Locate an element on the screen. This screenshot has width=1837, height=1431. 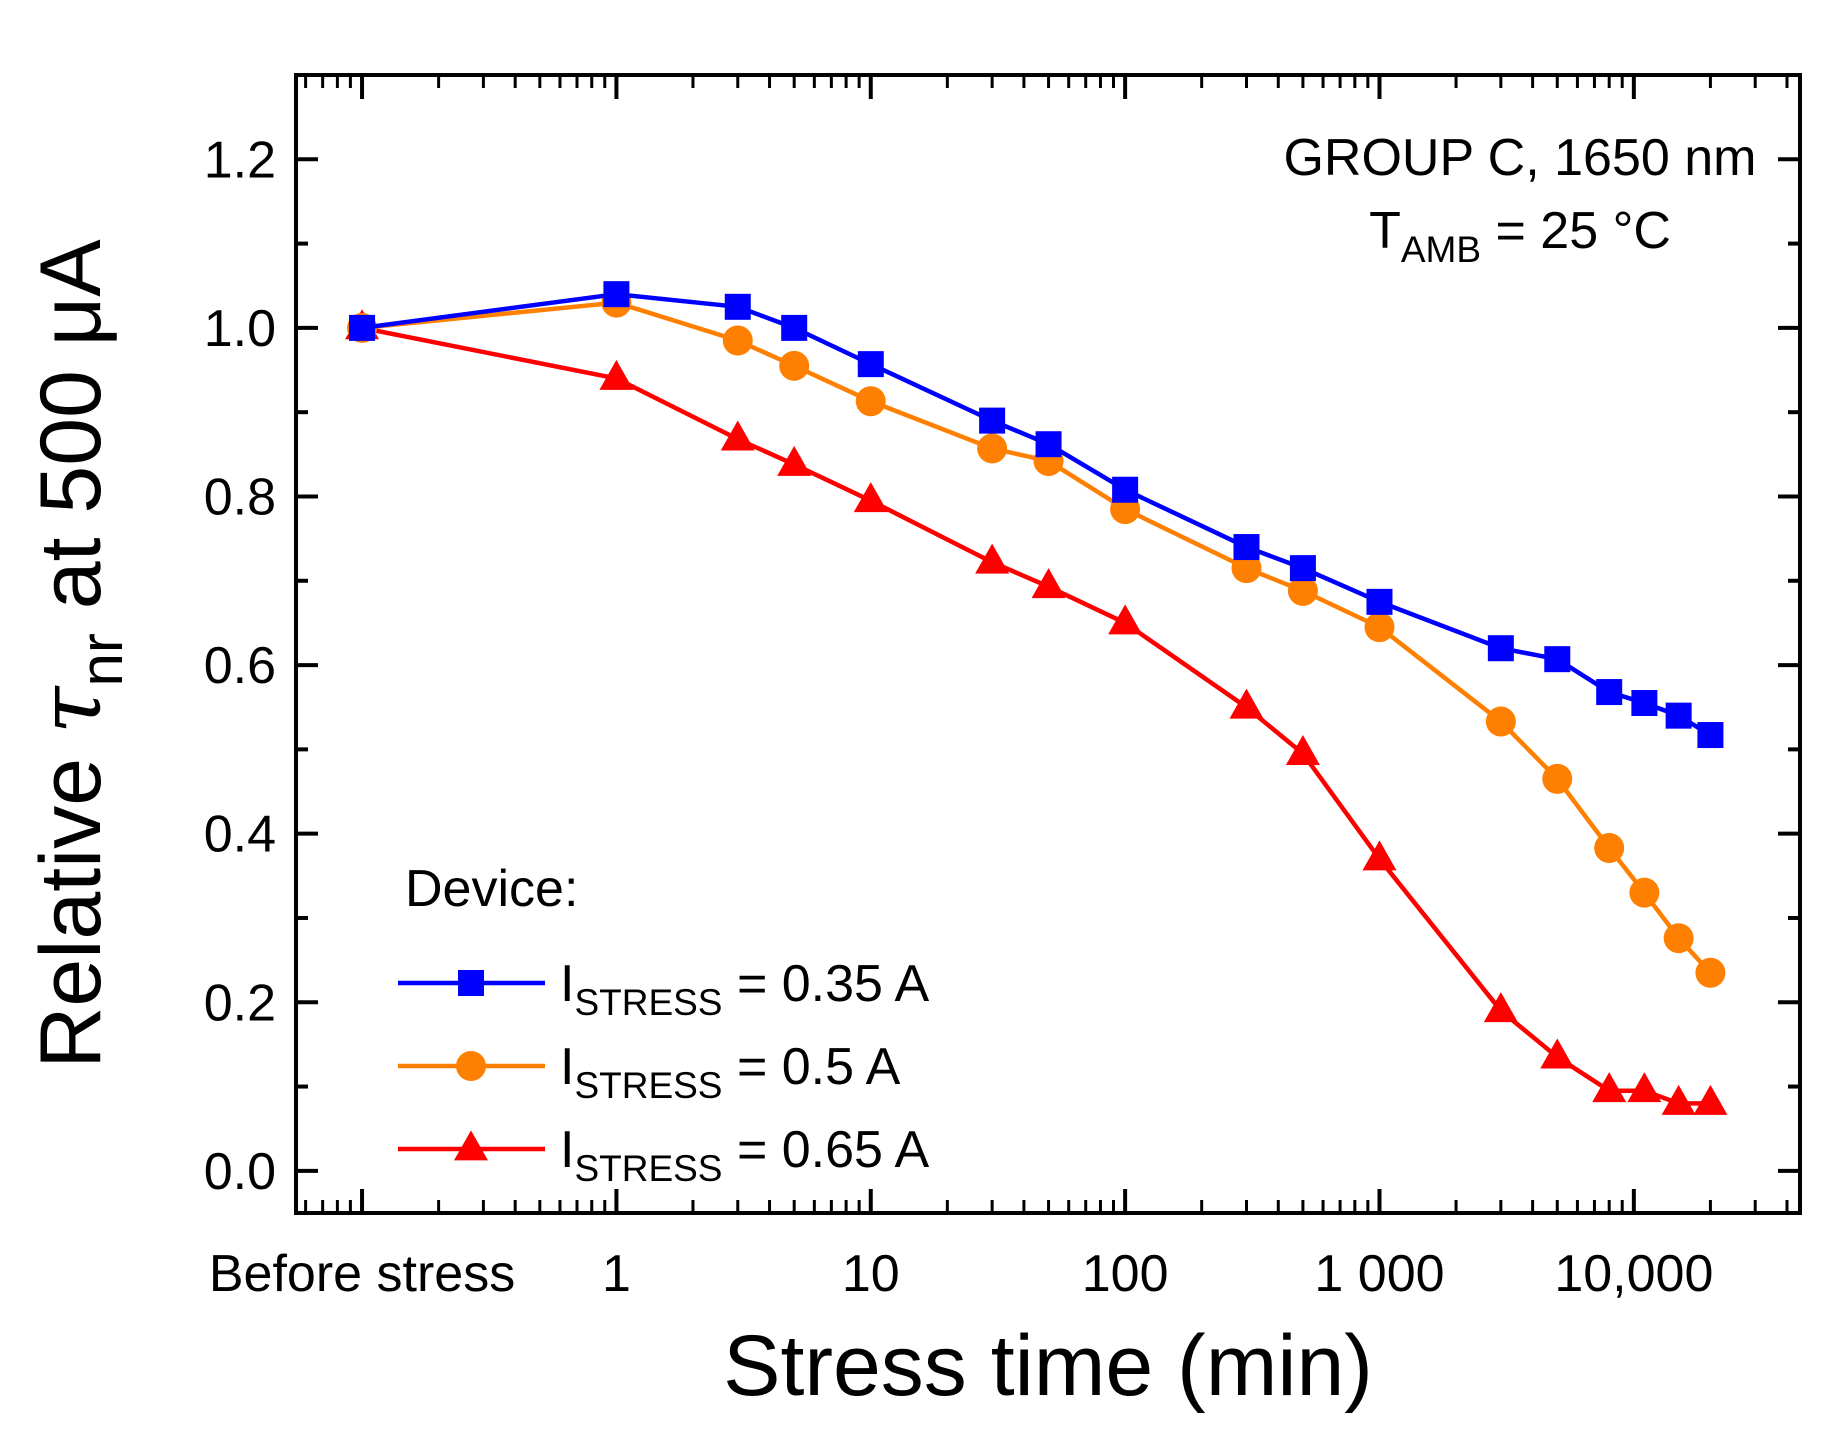
y-tick-label: 1.0 is located at coordinates (240, 329).